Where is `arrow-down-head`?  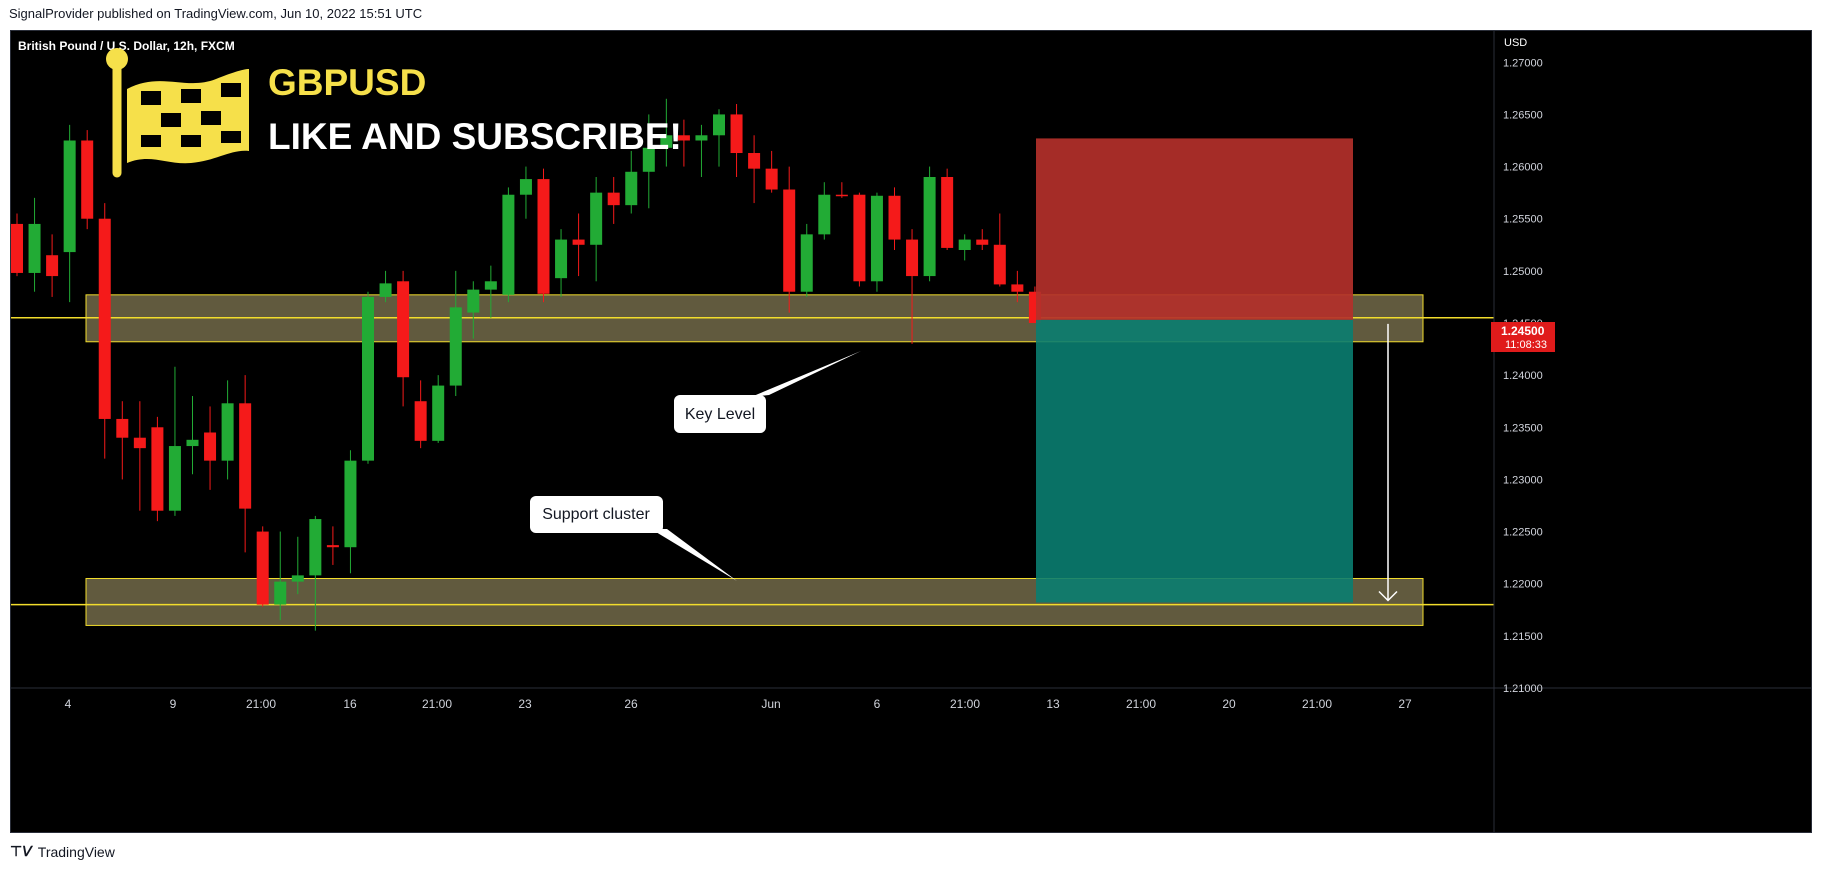
arrow-down-head is located at coordinates (1388, 596).